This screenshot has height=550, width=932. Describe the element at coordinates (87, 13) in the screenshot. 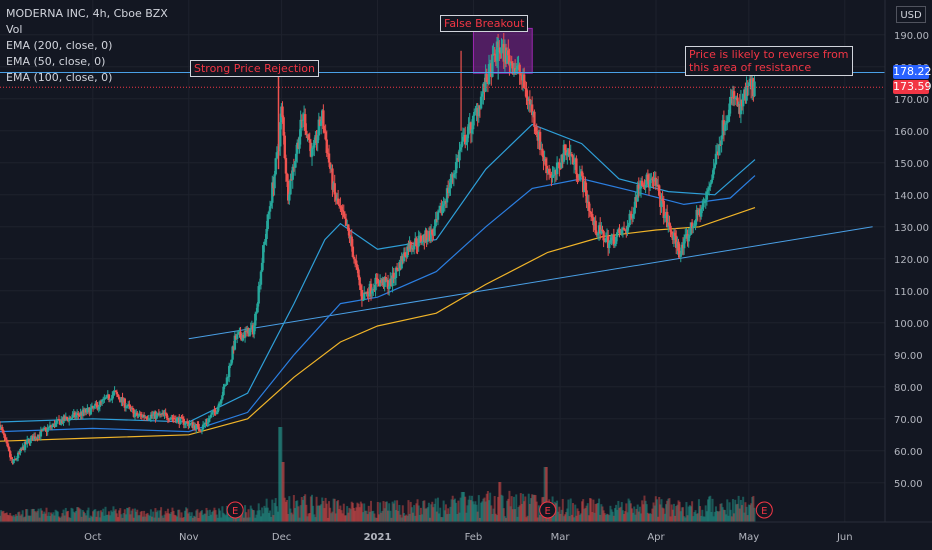

I see `symbol-title: MODERNA INC, 4h, Cboe BZX` at that location.